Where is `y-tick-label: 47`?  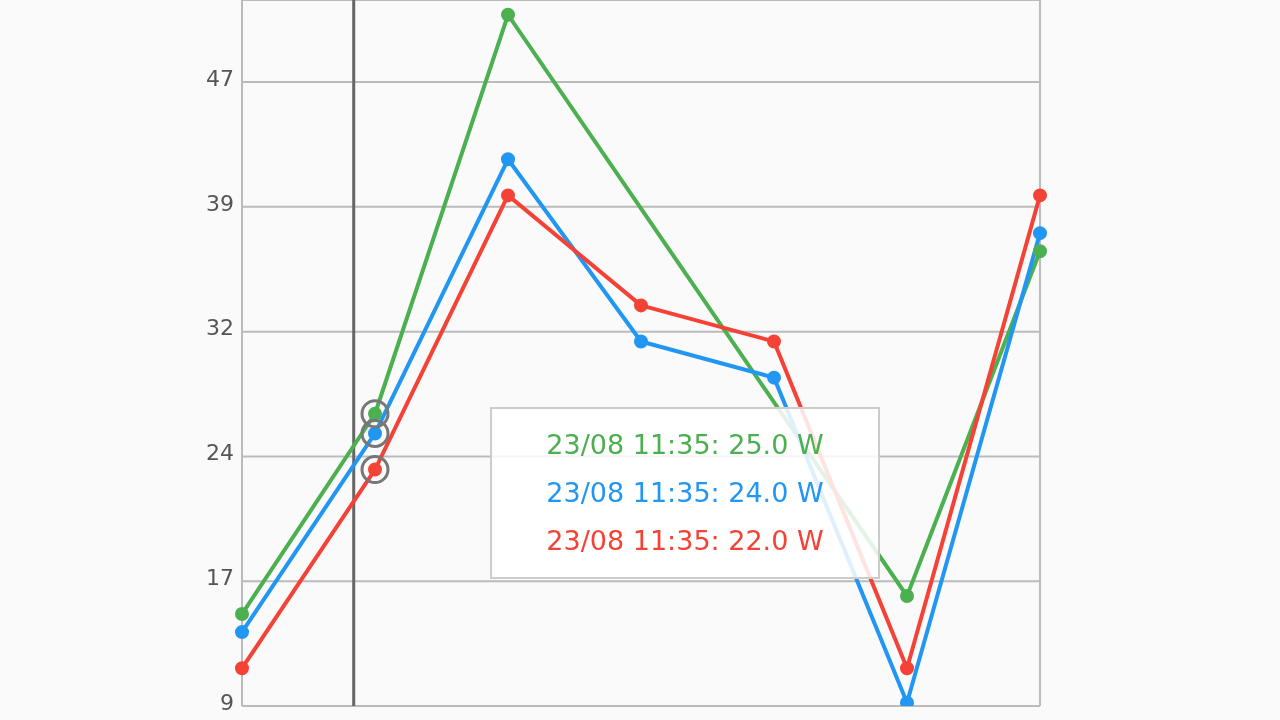
y-tick-label: 47 is located at coordinates (220, 78).